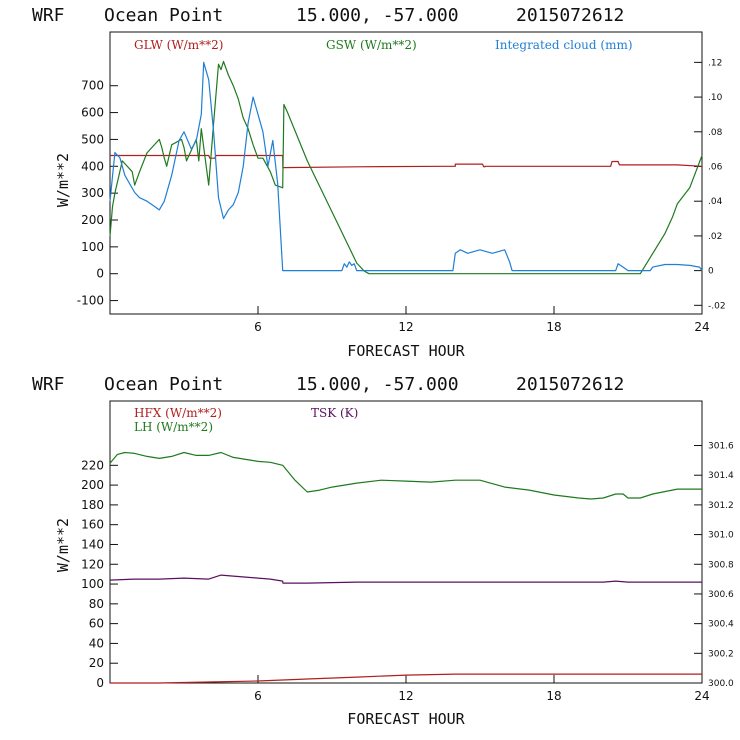 The width and height of the screenshot is (740, 740). What do you see at coordinates (405, 475) in the screenshot?
I see `series-line-lh` at bounding box center [405, 475].